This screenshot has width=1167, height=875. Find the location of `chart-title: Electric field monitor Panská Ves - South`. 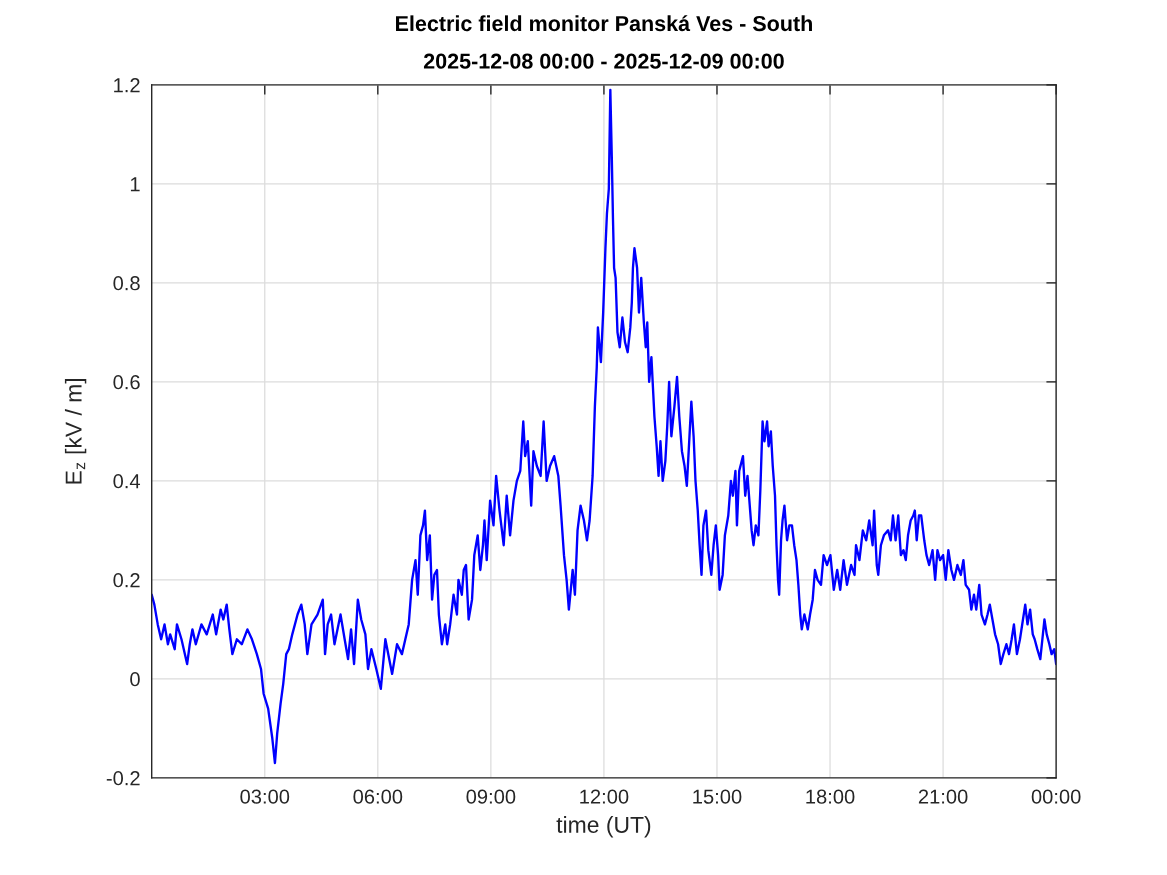

chart-title: Electric field monitor Panská Ves - South is located at coordinates (604, 23).